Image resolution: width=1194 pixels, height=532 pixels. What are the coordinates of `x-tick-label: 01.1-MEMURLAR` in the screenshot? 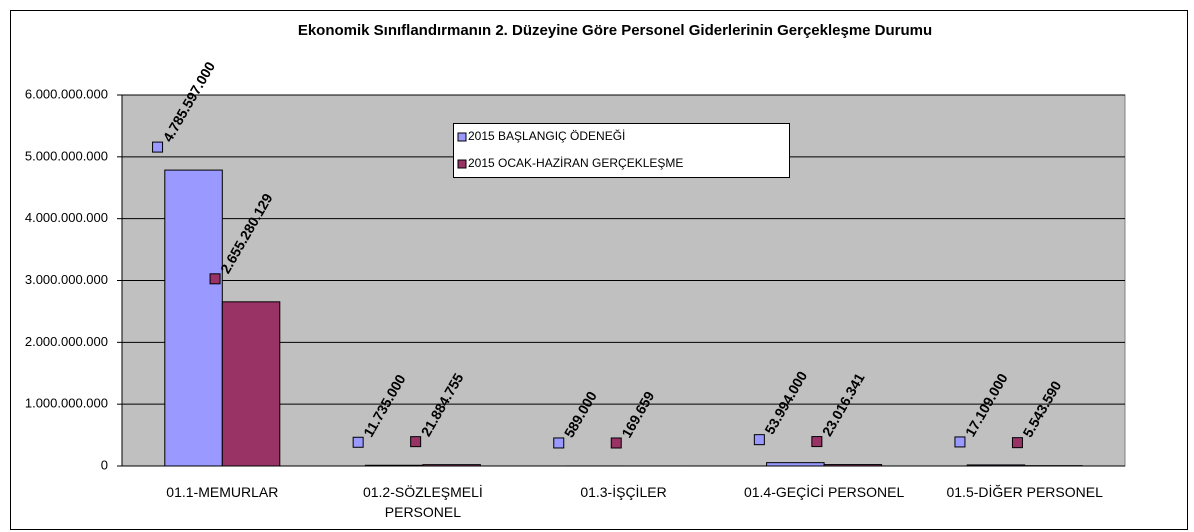 It's located at (222, 492).